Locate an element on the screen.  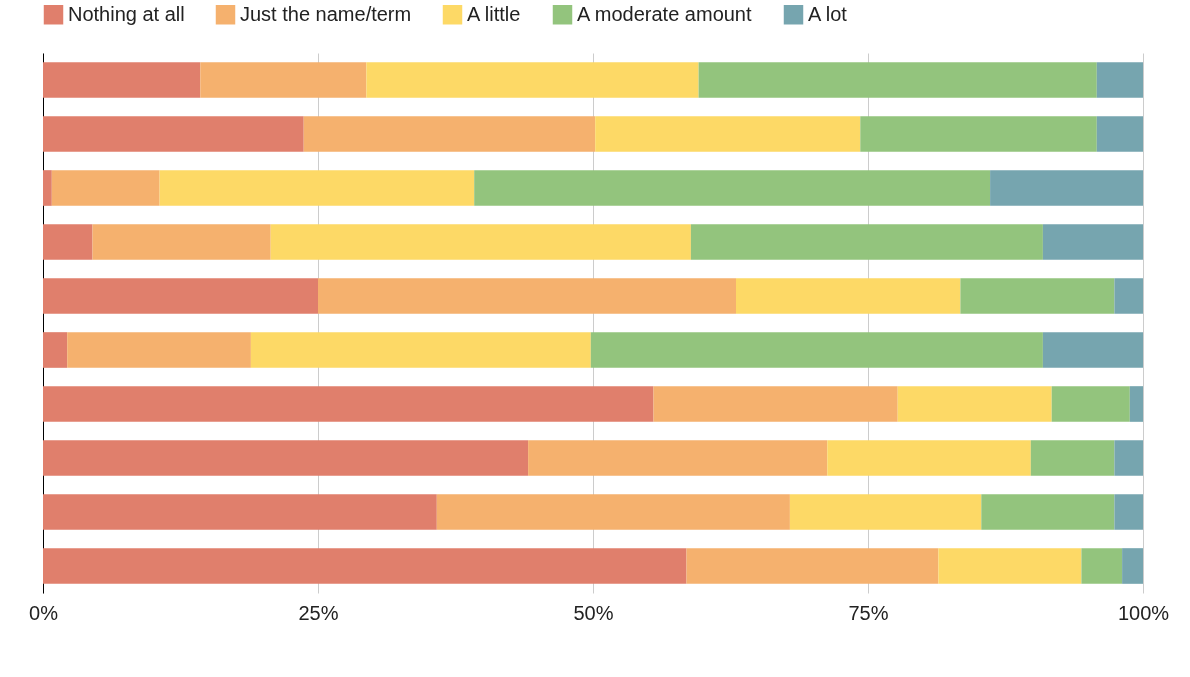
legend-label: Just the name/term is located at coordinates (326, 13).